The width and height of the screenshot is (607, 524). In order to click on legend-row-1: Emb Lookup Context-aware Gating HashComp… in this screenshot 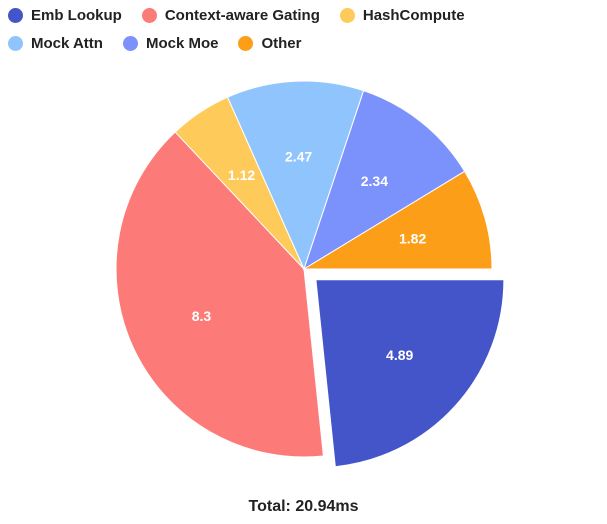, I will do `click(305, 15)`.